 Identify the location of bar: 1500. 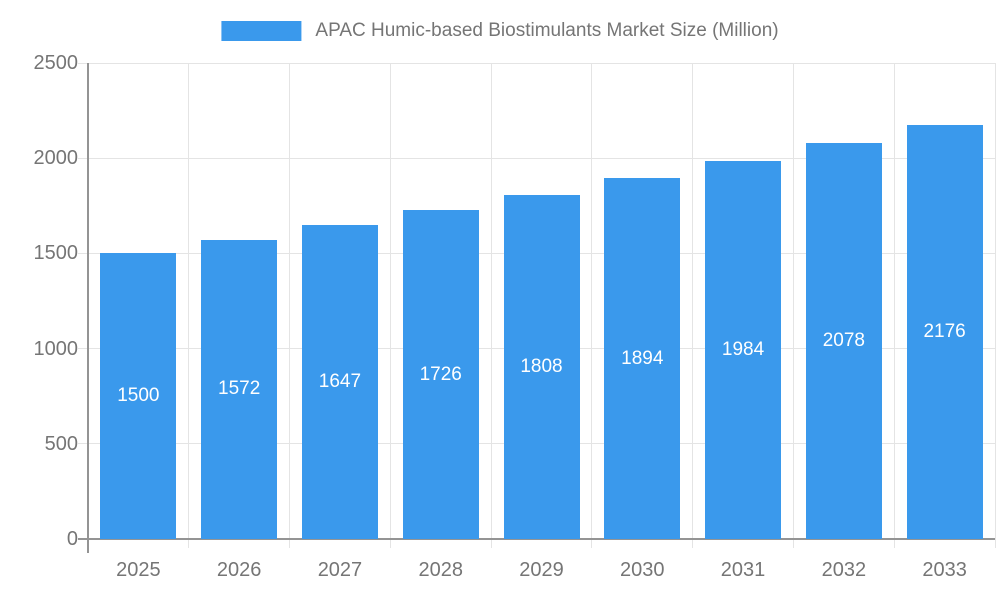
(138, 396).